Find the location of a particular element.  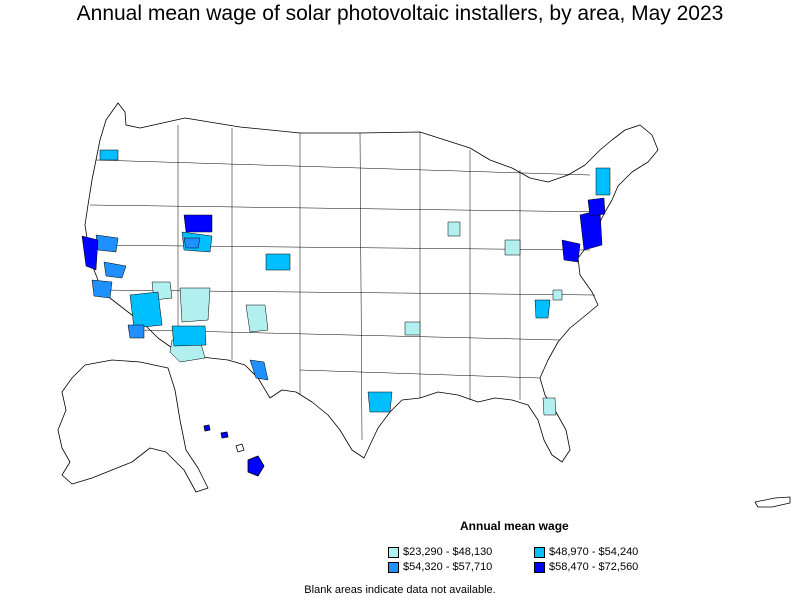

legend-item-2: $48,970 - $54,240 is located at coordinates (586, 552).